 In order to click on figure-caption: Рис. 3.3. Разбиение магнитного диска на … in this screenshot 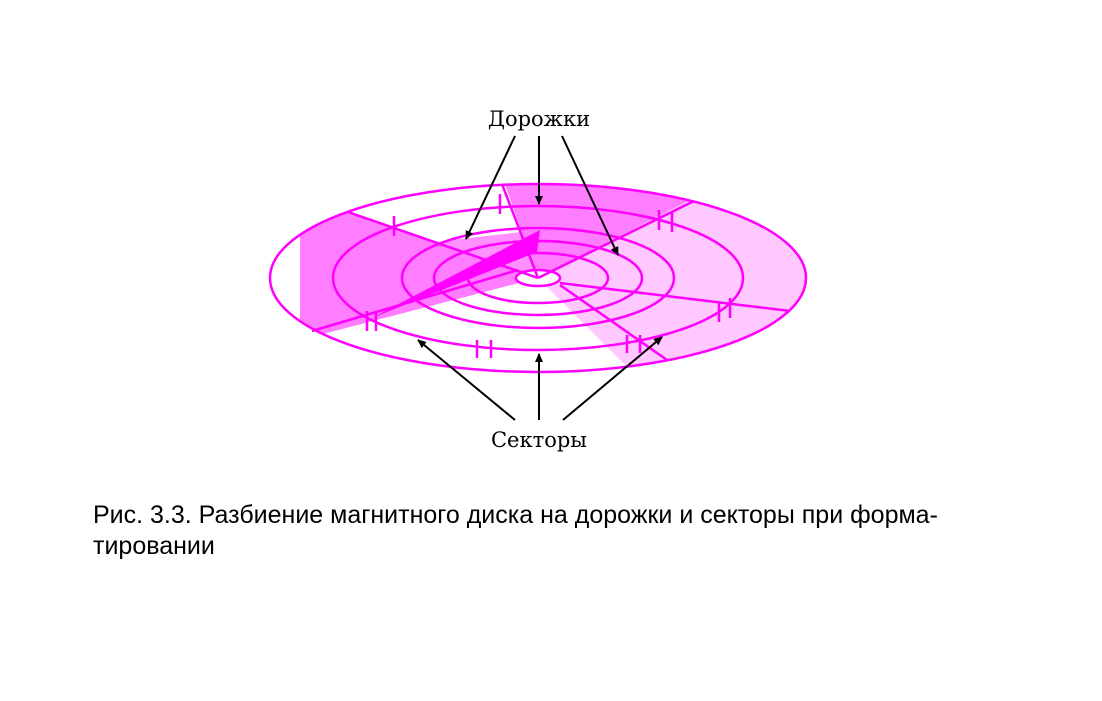, I will do `click(543, 531)`.